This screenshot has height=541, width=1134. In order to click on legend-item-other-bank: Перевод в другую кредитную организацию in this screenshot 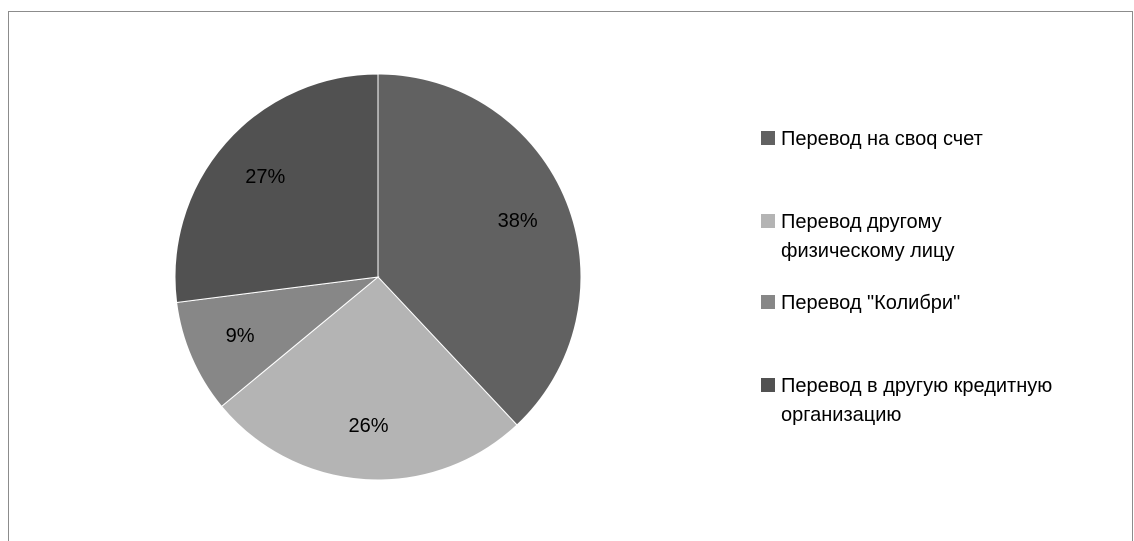, I will do `click(946, 401)`.